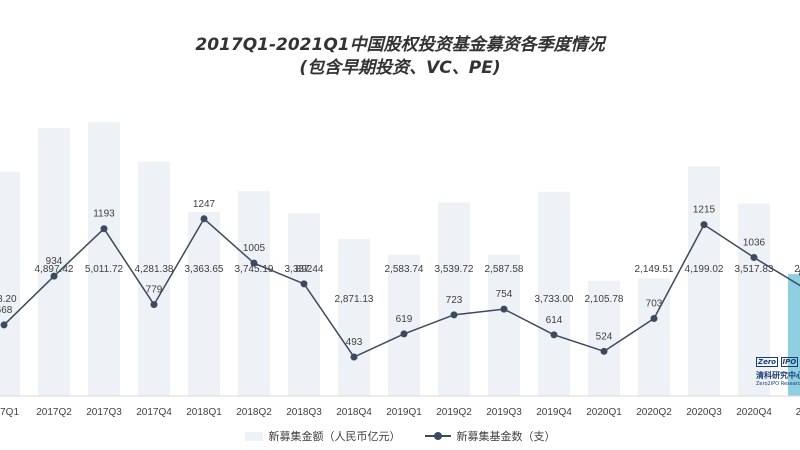 The width and height of the screenshot is (800, 450). What do you see at coordinates (778, 384) in the screenshot?
I see `logo-en-text: Zero2IPO Research` at bounding box center [778, 384].